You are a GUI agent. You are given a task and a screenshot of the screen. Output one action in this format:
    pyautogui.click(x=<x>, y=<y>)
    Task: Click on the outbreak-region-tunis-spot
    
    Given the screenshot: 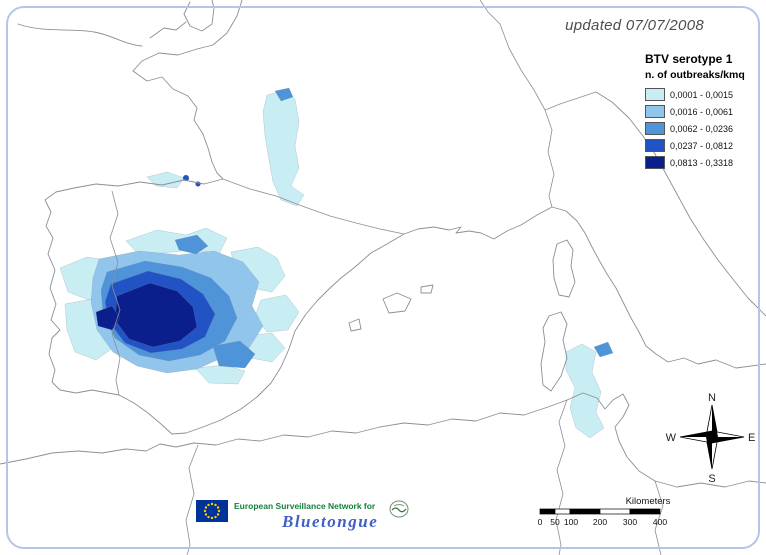 What is the action you would take?
    pyautogui.click(x=603, y=349)
    